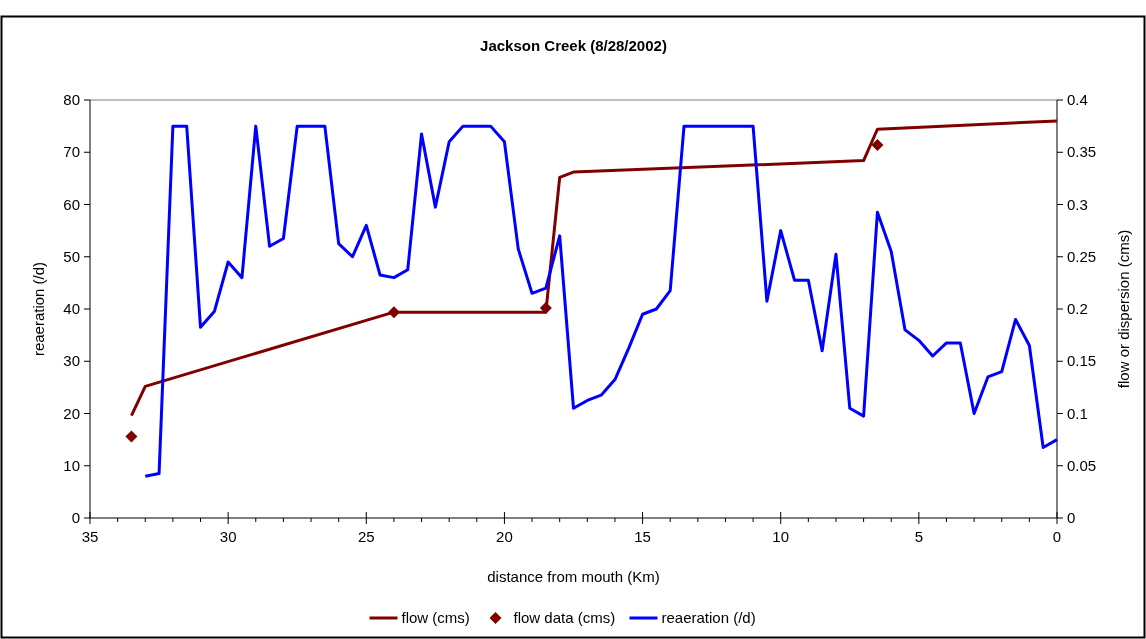  What do you see at coordinates (504, 536) in the screenshot?
I see `x-tick-label: 20` at bounding box center [504, 536].